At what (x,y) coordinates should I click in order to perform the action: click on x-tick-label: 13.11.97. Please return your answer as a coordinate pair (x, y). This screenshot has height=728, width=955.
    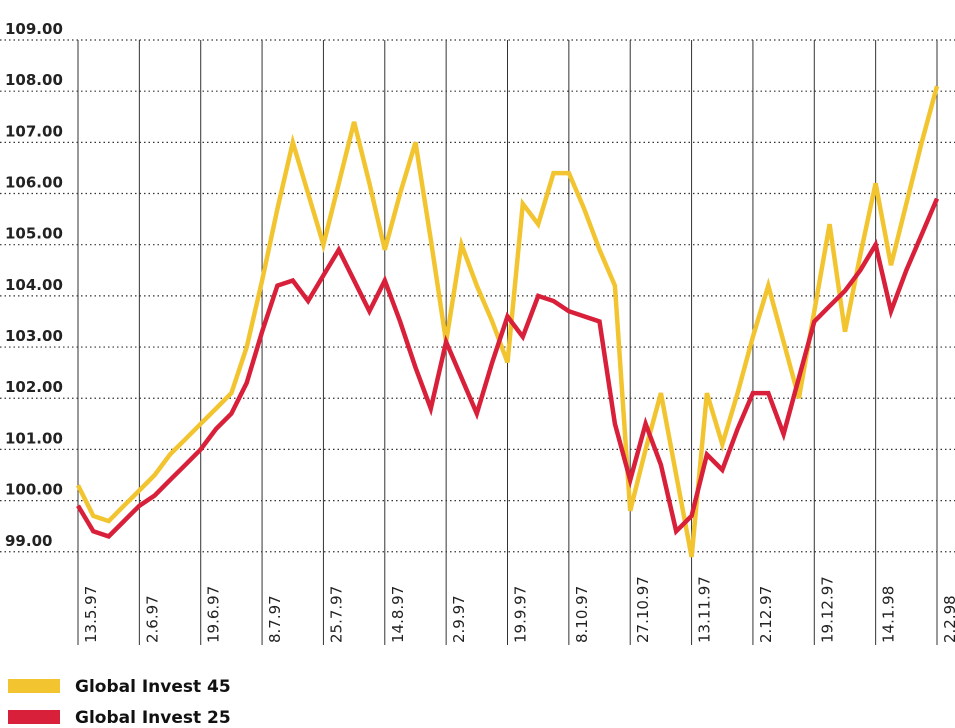
    Looking at the image, I should click on (705, 609).